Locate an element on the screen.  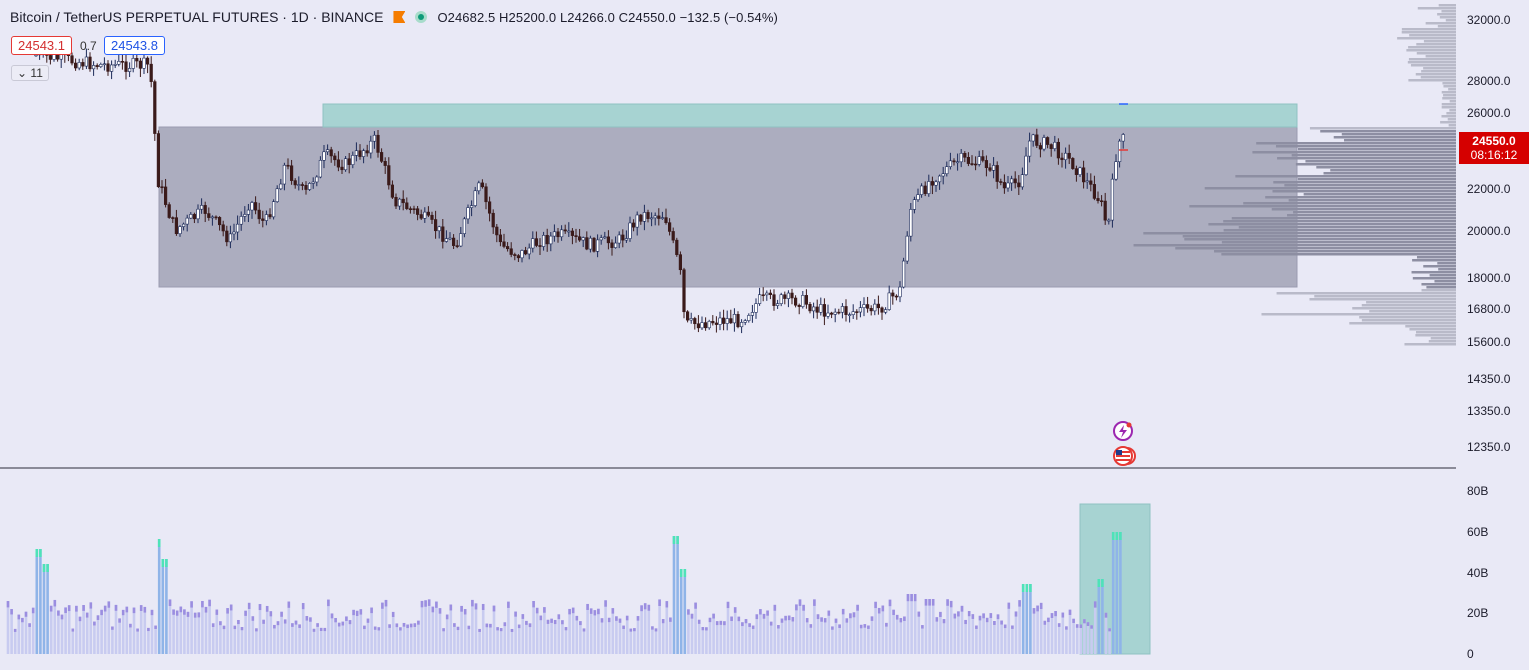
lightning-icon is located at coordinates (1123, 431).